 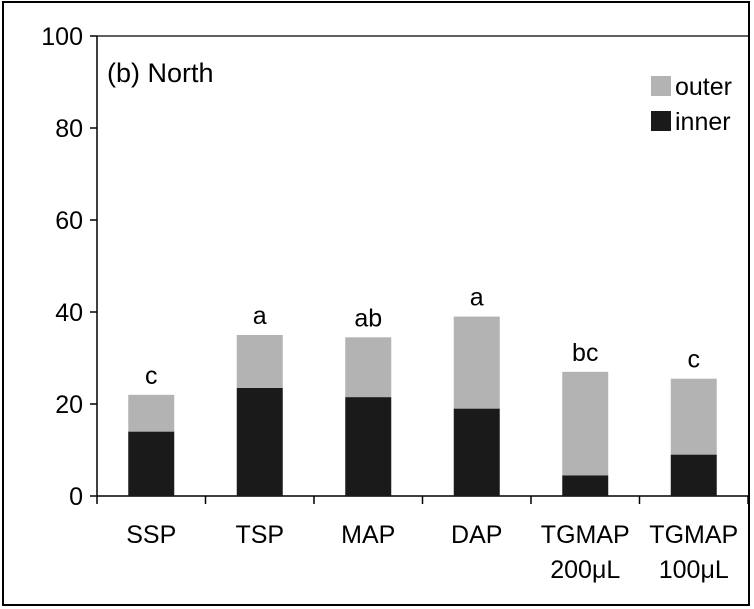 What do you see at coordinates (703, 122) in the screenshot?
I see `legend-label-inner: inner` at bounding box center [703, 122].